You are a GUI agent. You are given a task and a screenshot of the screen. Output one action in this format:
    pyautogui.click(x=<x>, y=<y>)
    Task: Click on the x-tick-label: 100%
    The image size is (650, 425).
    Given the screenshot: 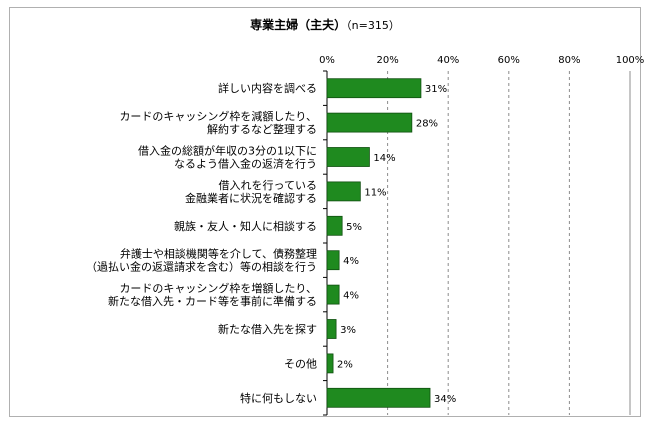 What is the action you would take?
    pyautogui.click(x=630, y=60)
    